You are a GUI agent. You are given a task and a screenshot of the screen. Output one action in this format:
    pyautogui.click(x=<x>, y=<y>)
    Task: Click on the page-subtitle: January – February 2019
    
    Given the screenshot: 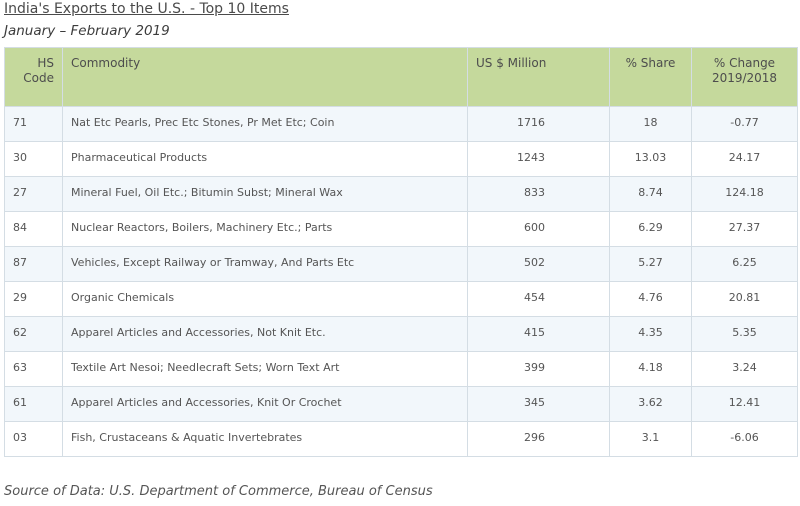 What is the action you would take?
    pyautogui.click(x=87, y=31)
    